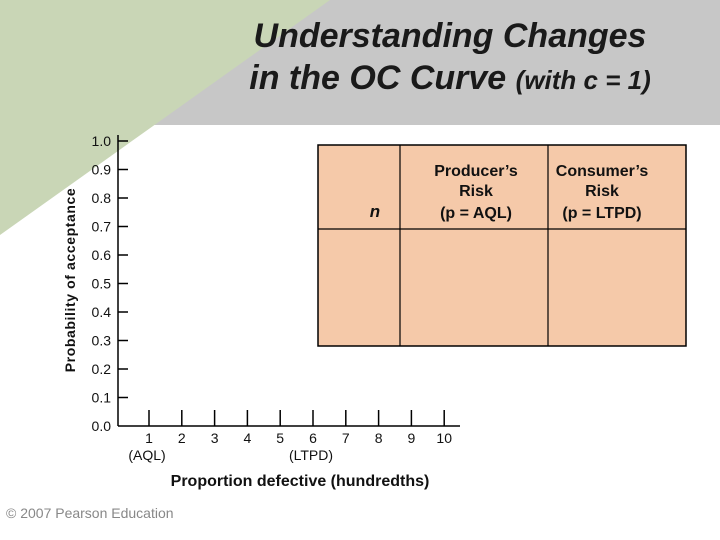 The width and height of the screenshot is (720, 540). Describe the element at coordinates (375, 211) in the screenshot. I see `table-header-n: n` at that location.